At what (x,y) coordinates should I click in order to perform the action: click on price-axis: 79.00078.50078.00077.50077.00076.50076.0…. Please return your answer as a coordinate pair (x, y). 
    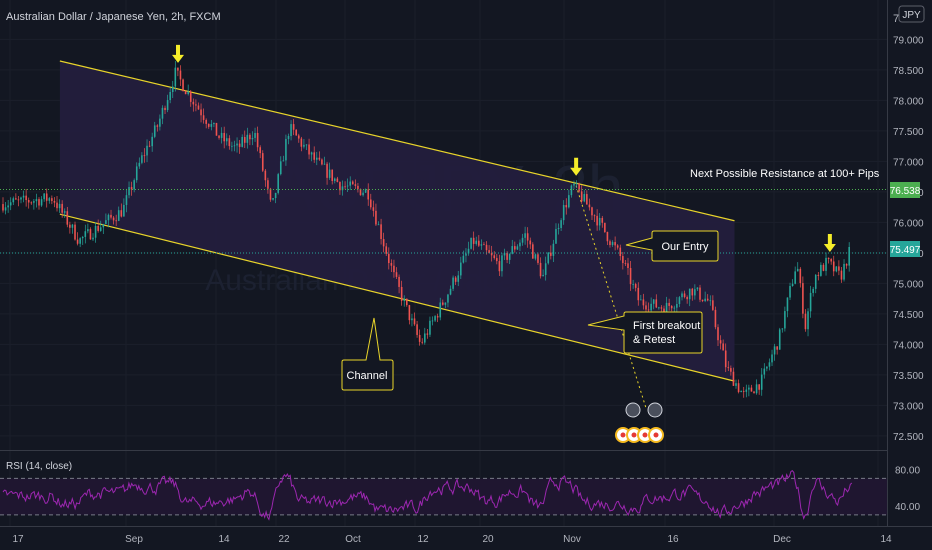
    Looking at the image, I should click on (908, 273).